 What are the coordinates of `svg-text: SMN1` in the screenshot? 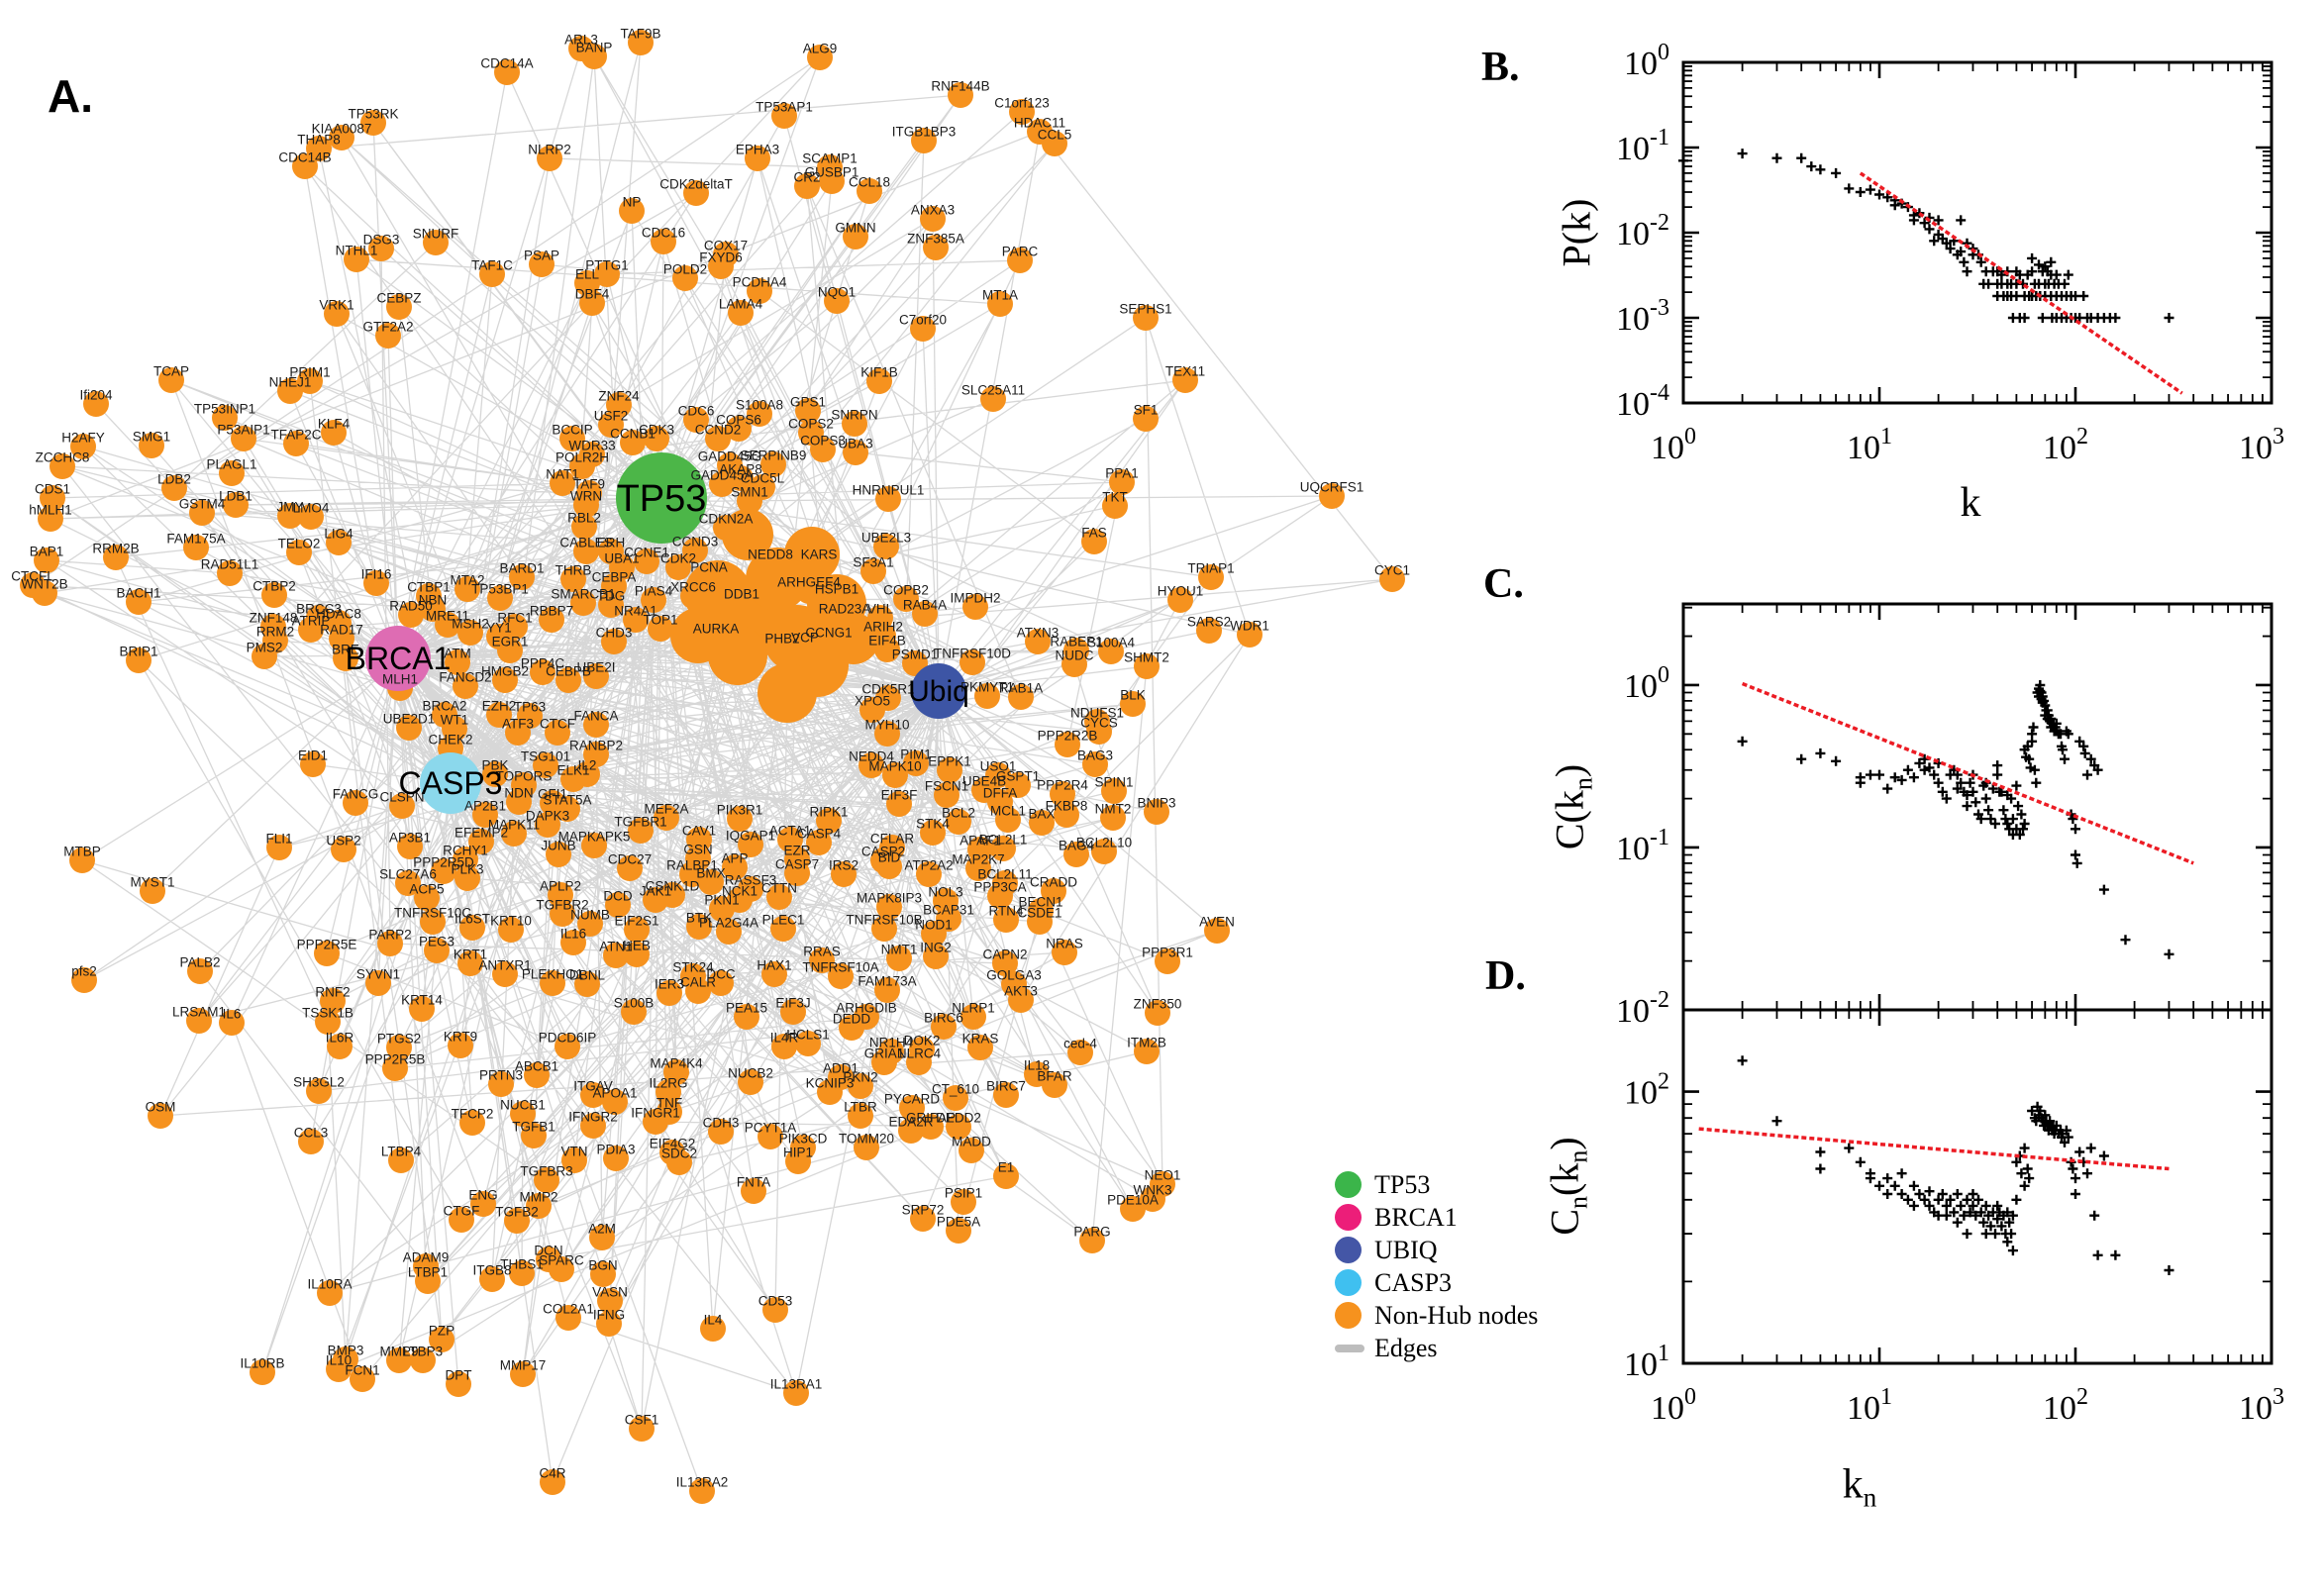 It's located at (749, 491).